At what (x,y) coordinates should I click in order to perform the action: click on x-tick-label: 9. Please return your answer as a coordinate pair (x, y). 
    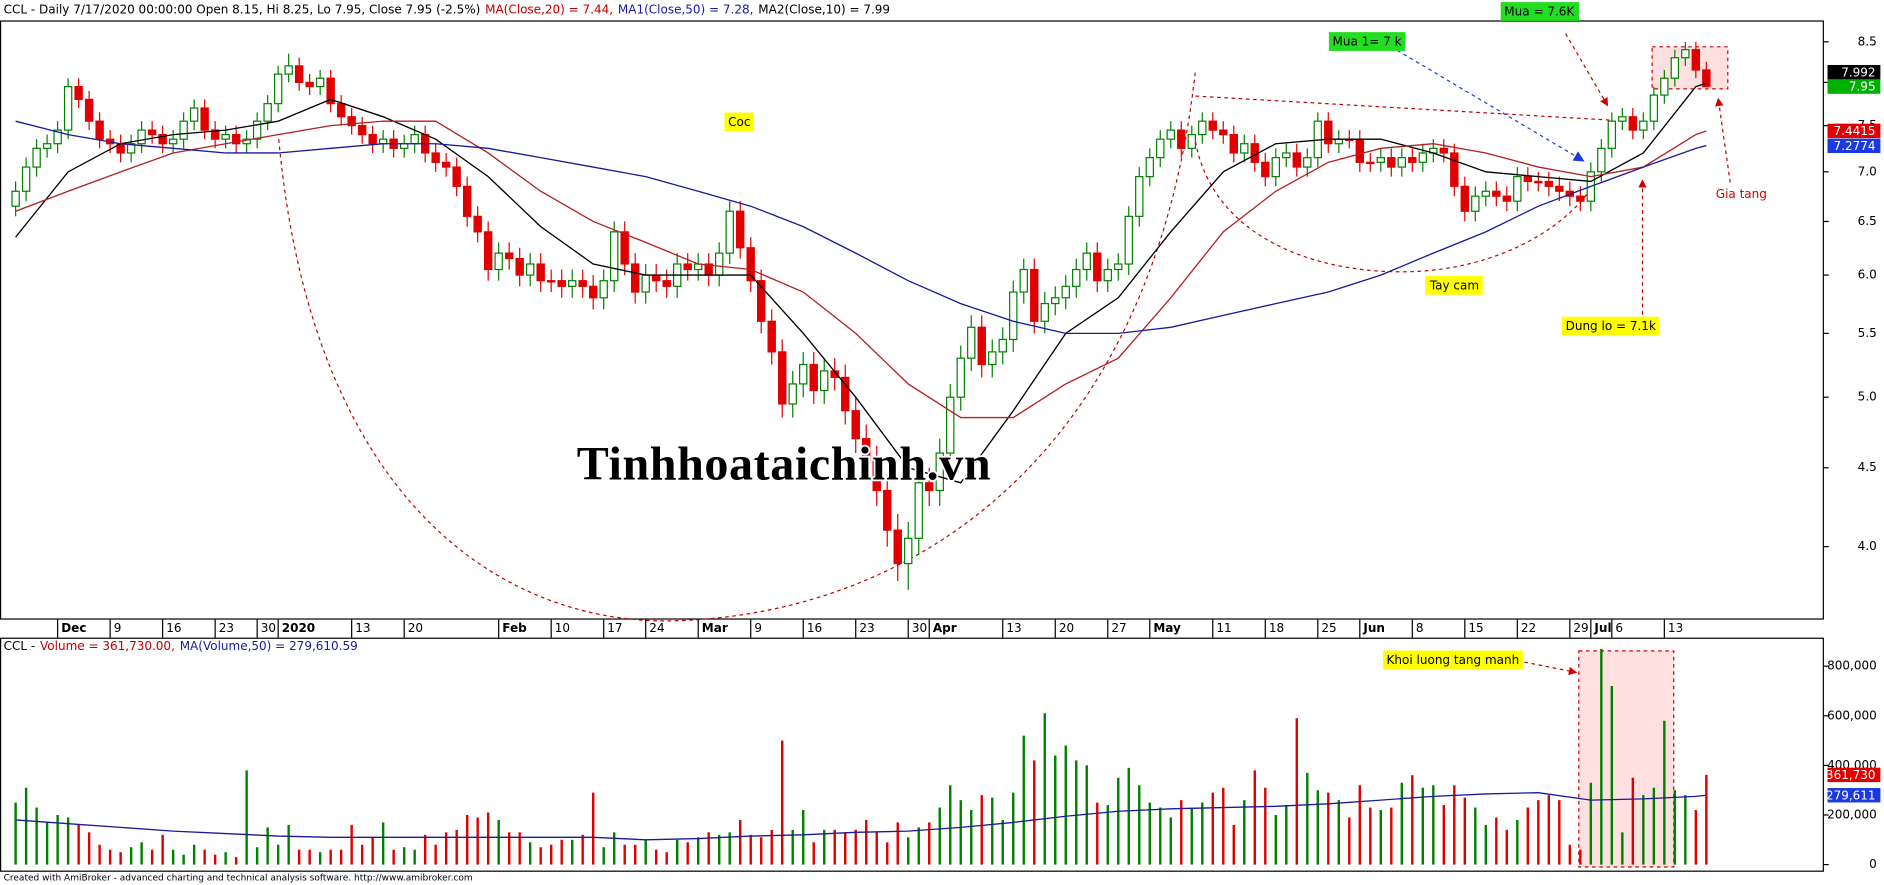
    Looking at the image, I should click on (758, 628).